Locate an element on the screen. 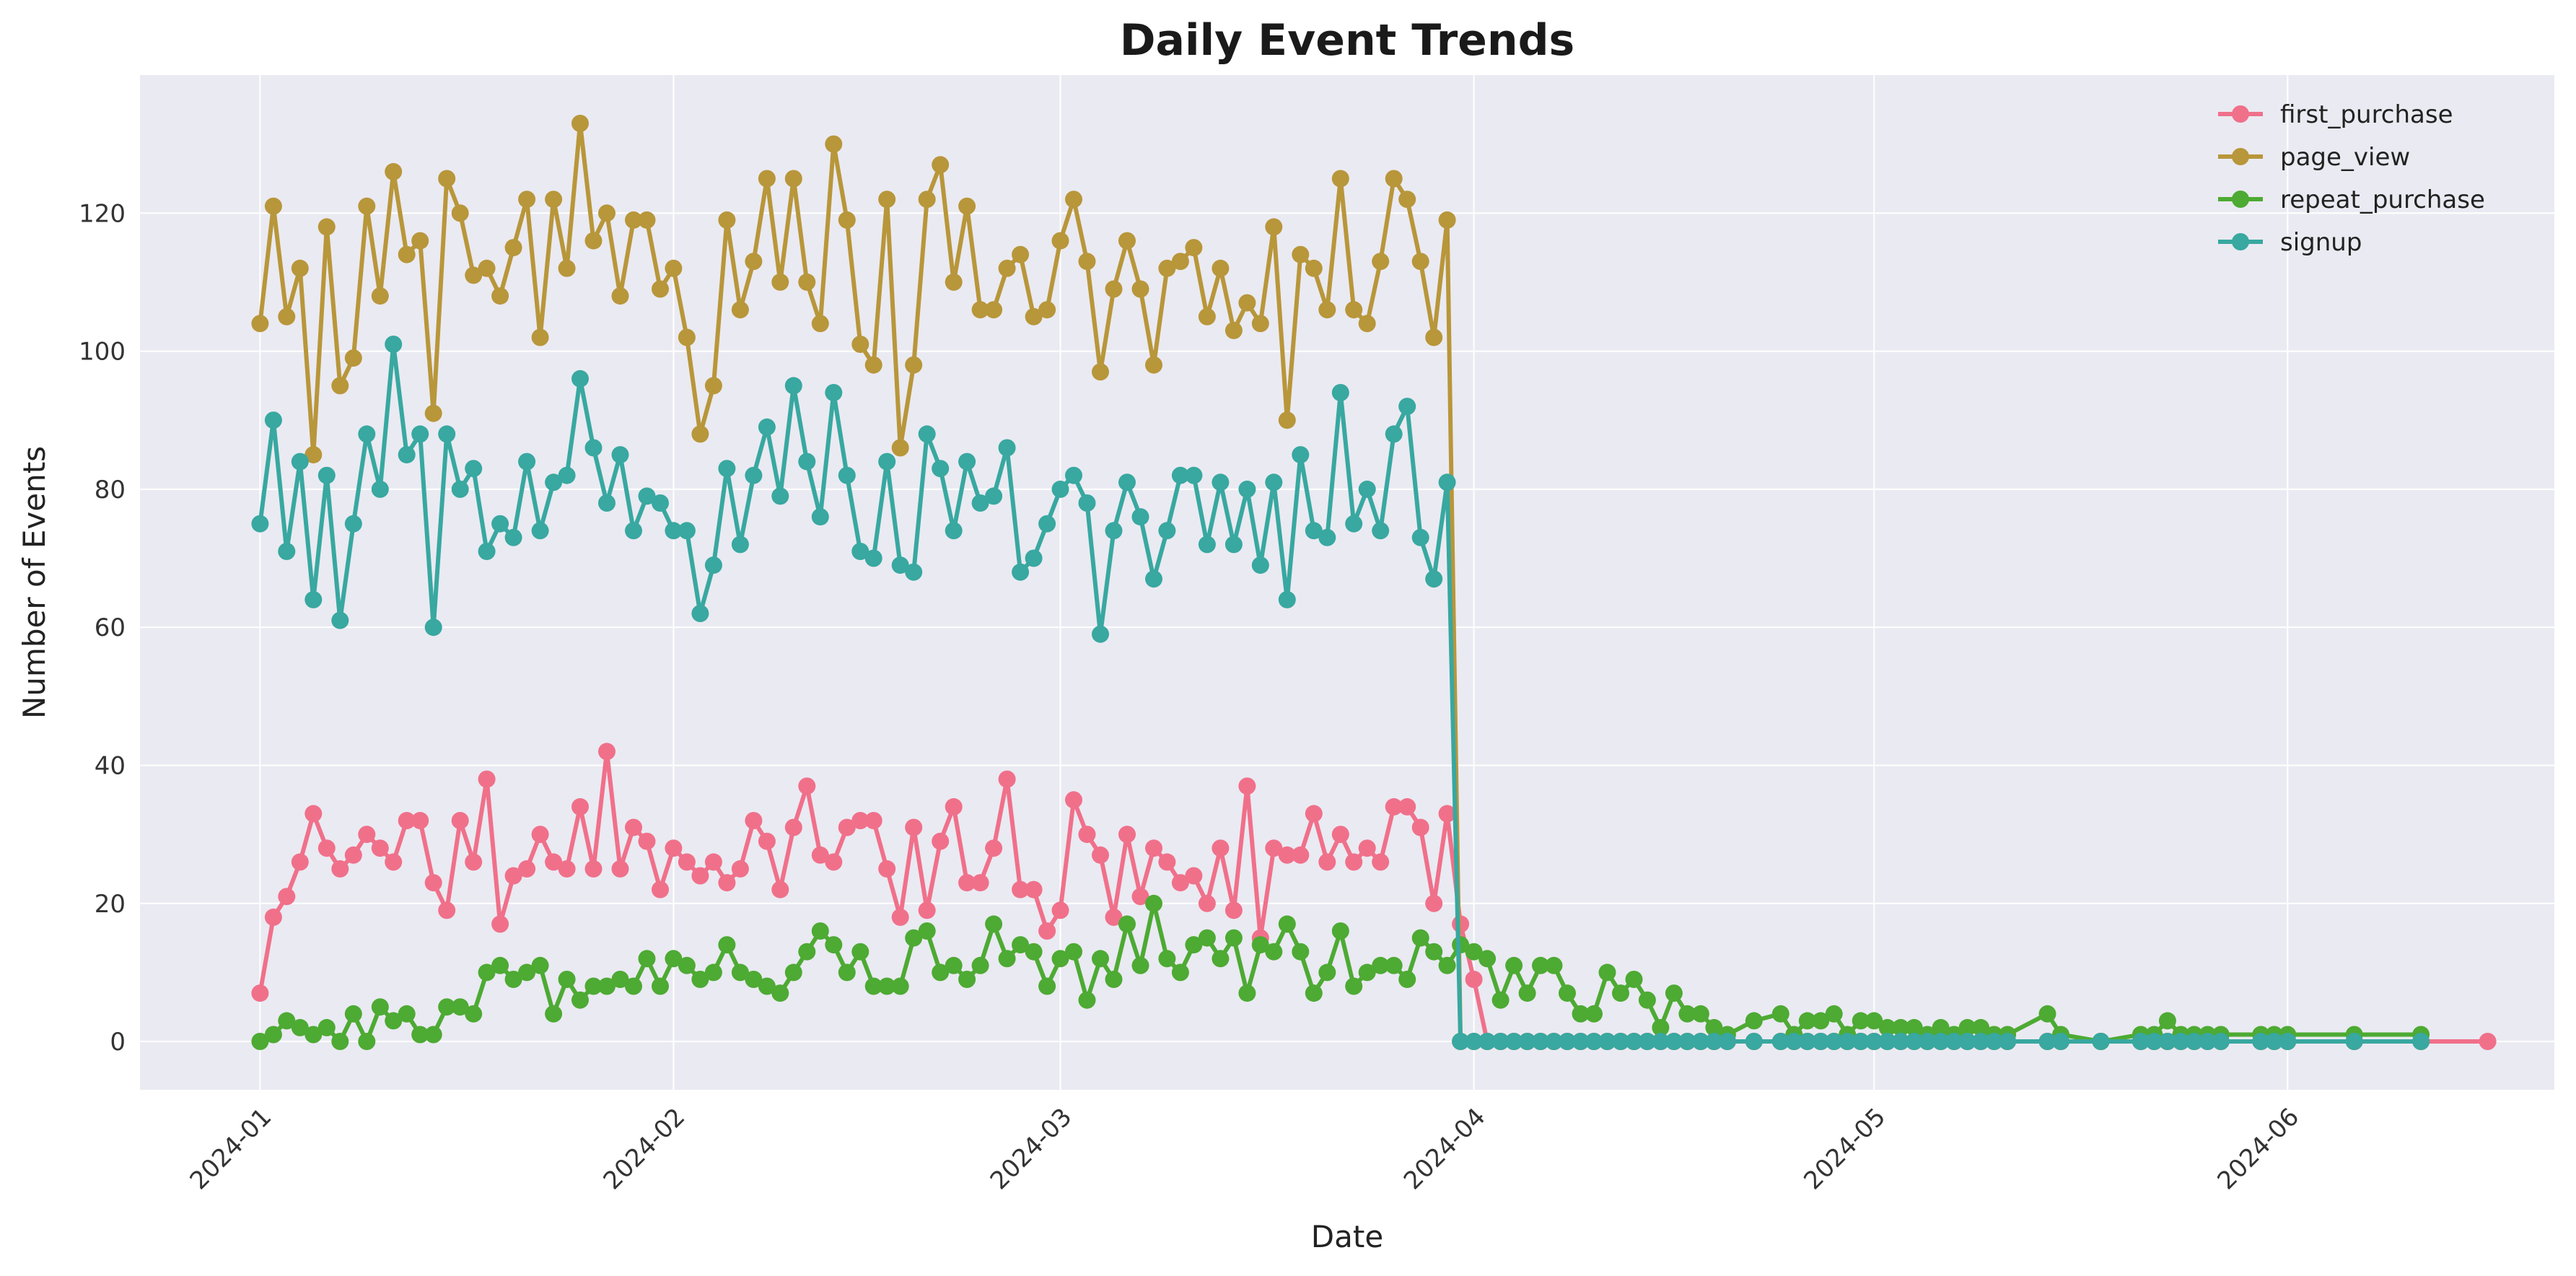  legend-item-signup: signup is located at coordinates (2290, 242).